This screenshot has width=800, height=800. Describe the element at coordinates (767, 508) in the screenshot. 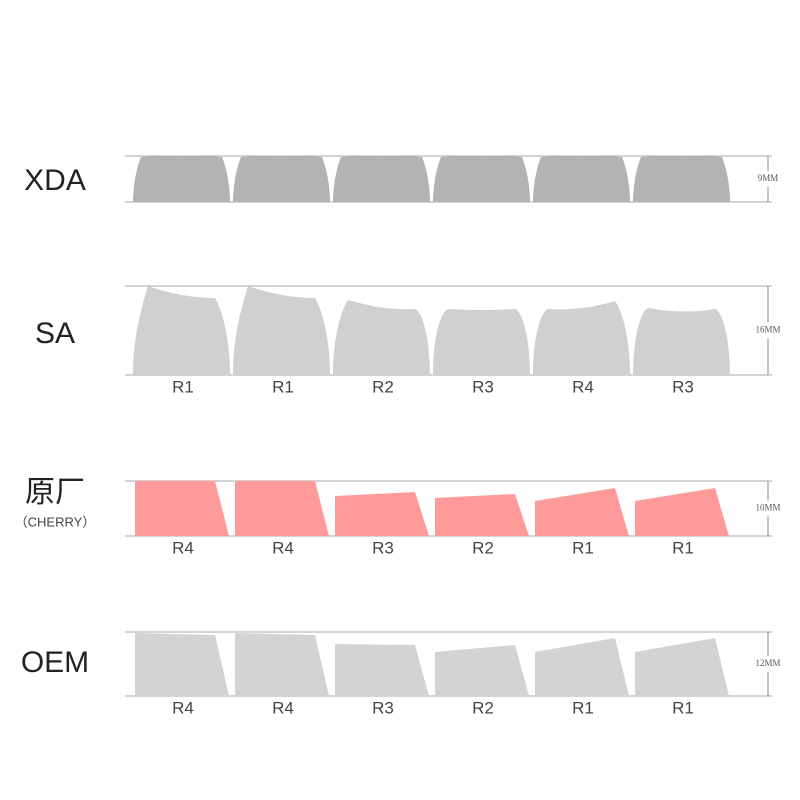

I see `height-label: 10MM` at that location.